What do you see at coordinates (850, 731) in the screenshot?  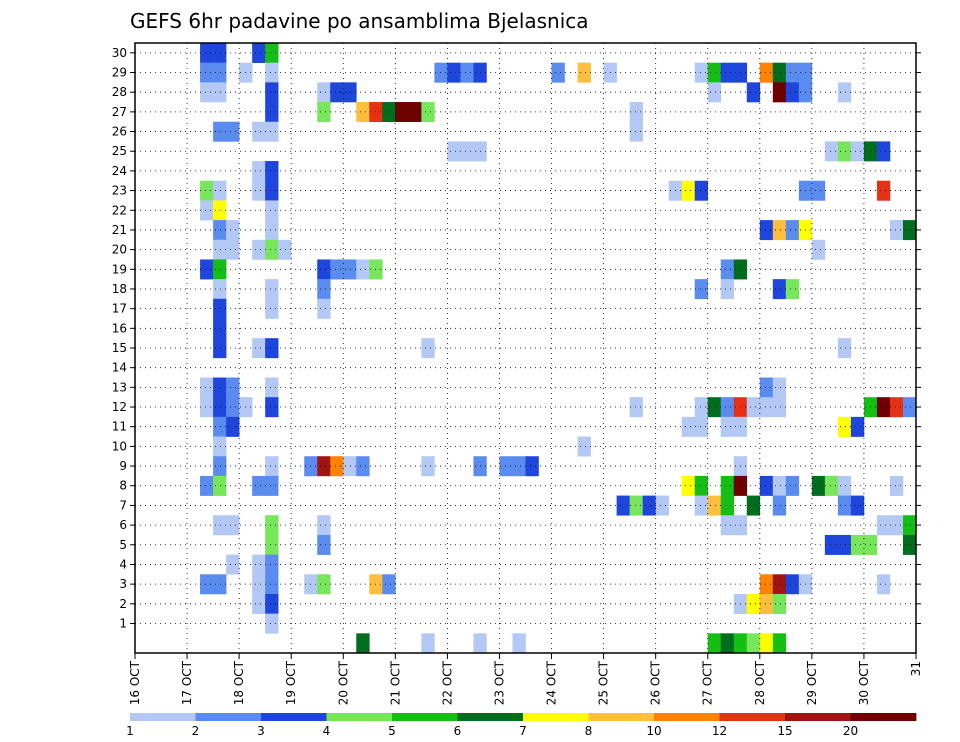 I see `colorbar-label: 20` at bounding box center [850, 731].